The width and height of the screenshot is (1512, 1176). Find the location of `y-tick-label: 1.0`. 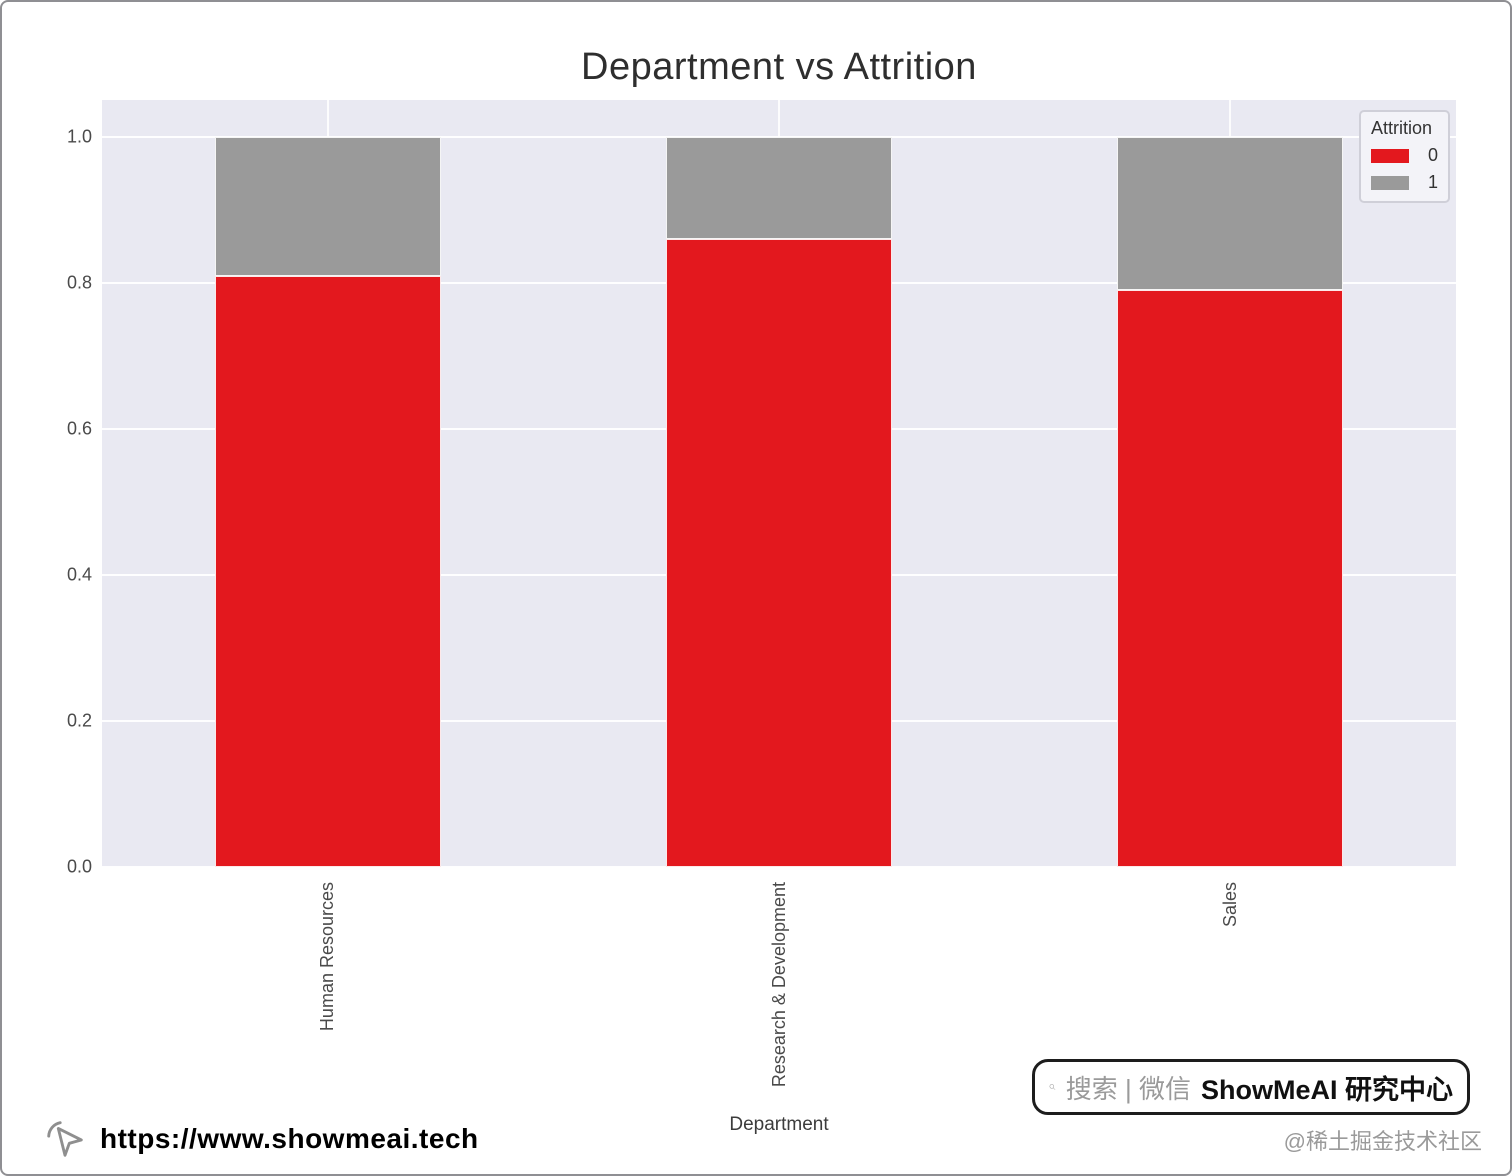

y-tick-label: 1.0 is located at coordinates (79, 136).